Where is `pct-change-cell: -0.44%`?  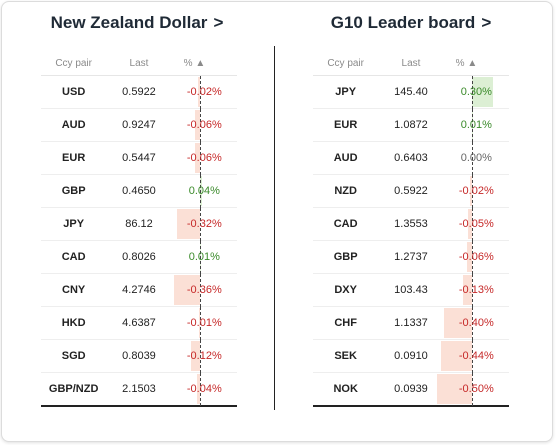
pct-change-cell: -0.44% is located at coordinates (474, 356).